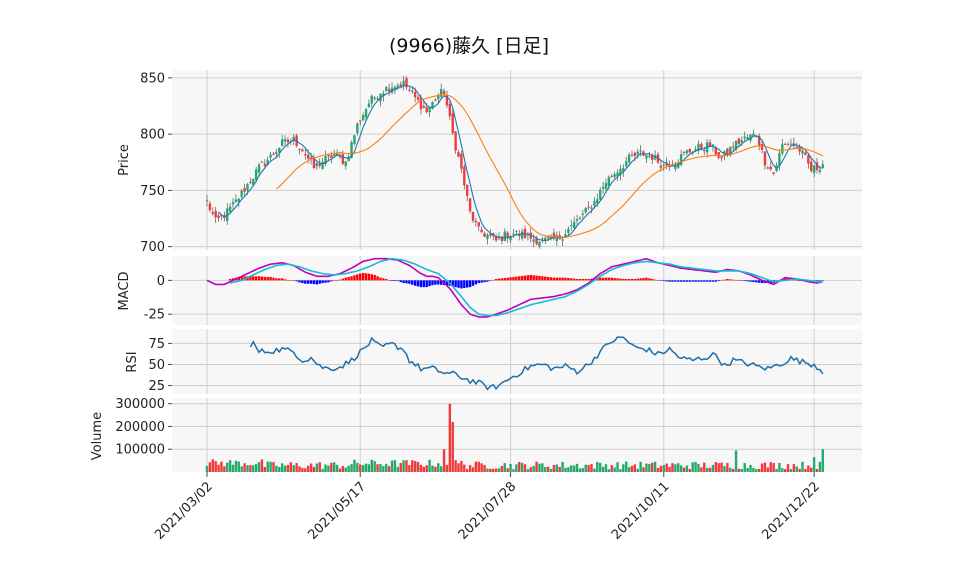 The width and height of the screenshot is (958, 575). I want to click on y-tick-label-price: 850, so click(152, 78).